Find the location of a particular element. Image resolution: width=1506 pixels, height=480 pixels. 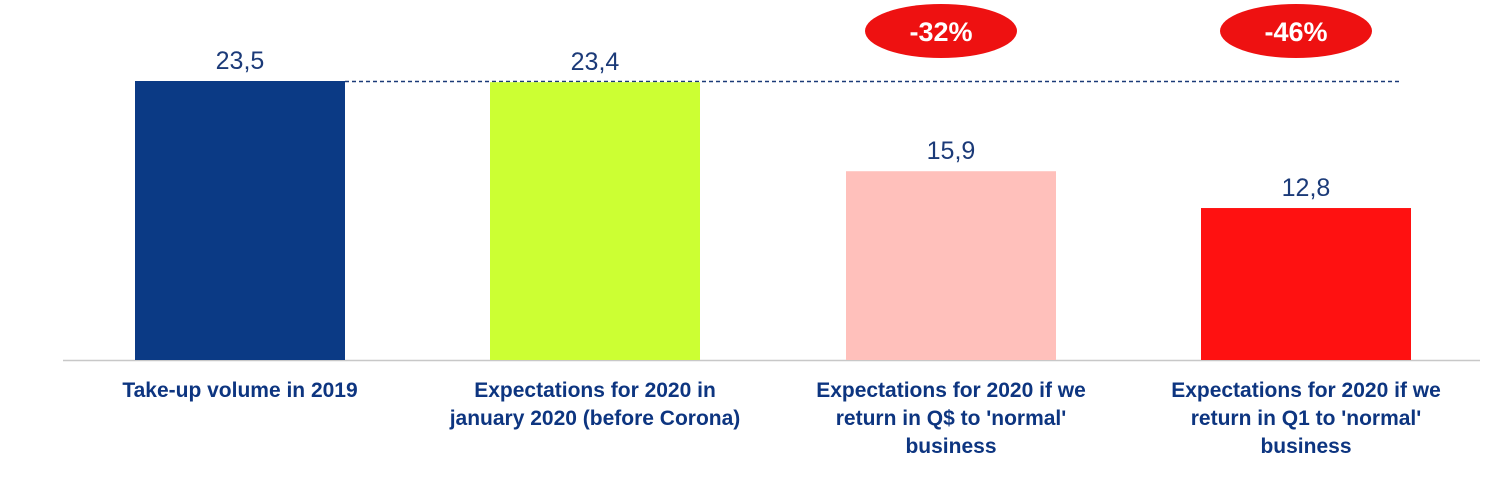

category-label-1: Take-up volume in 2019 is located at coordinates (239, 390).